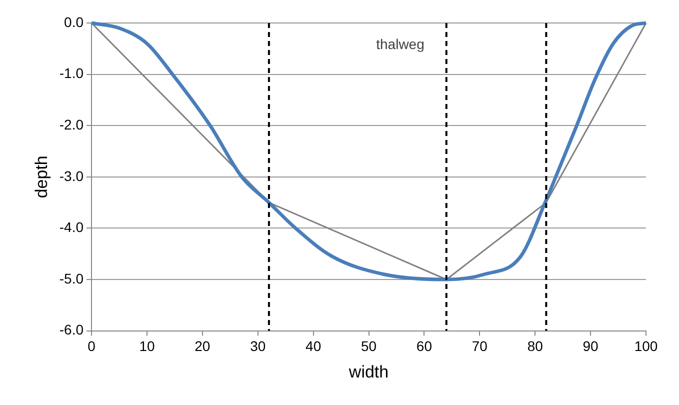 This screenshot has width=679, height=405. Describe the element at coordinates (41, 177) in the screenshot. I see `y-axis-title: depth` at that location.